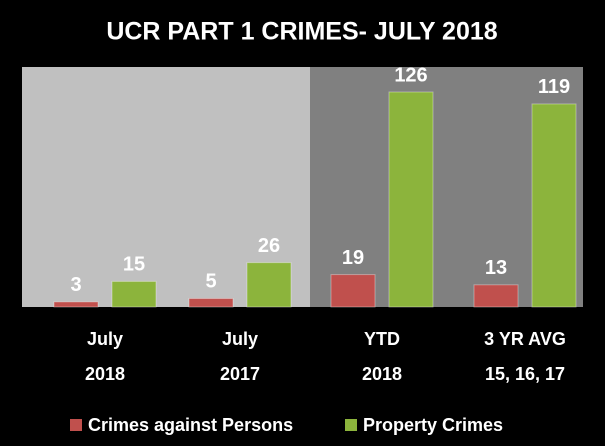 The width and height of the screenshot is (605, 446). I want to click on value-label: 19, so click(353, 258).